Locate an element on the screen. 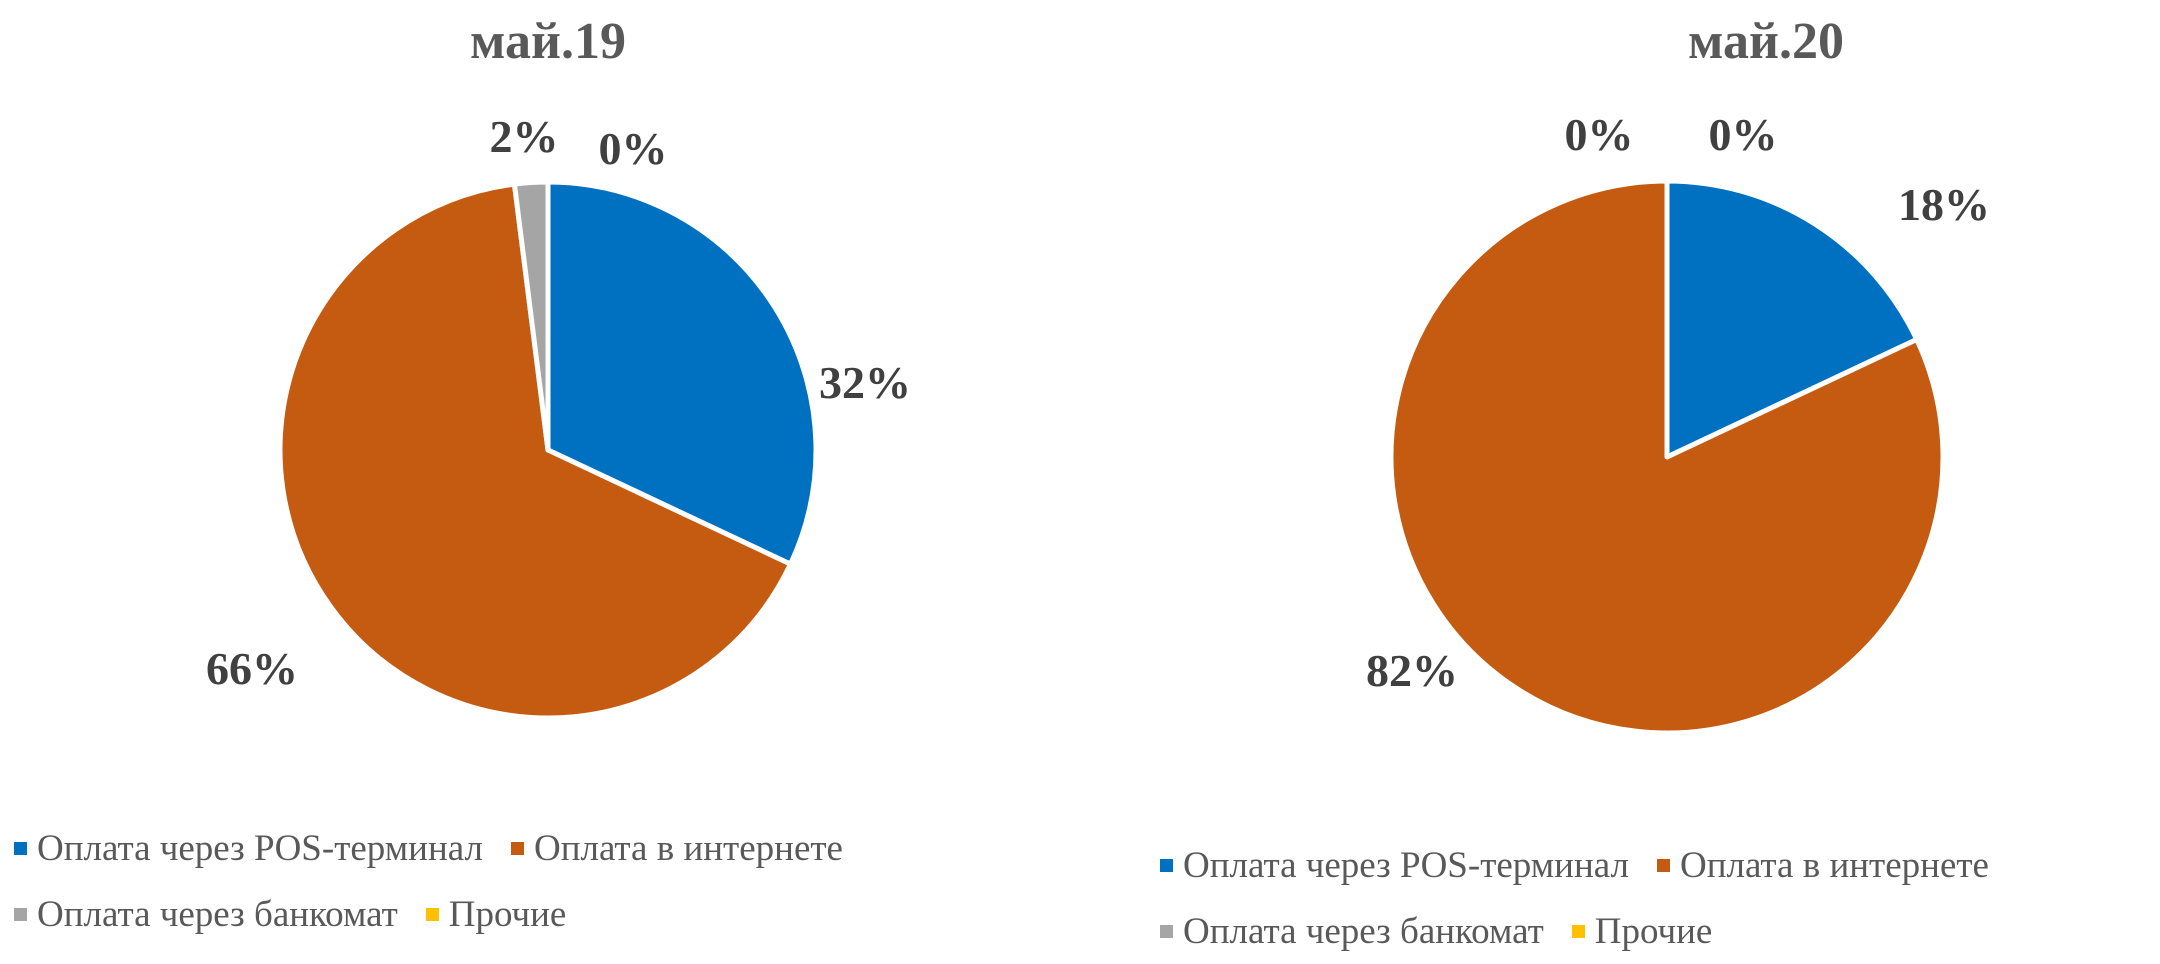  slice-data-label: 2% is located at coordinates (524, 136).